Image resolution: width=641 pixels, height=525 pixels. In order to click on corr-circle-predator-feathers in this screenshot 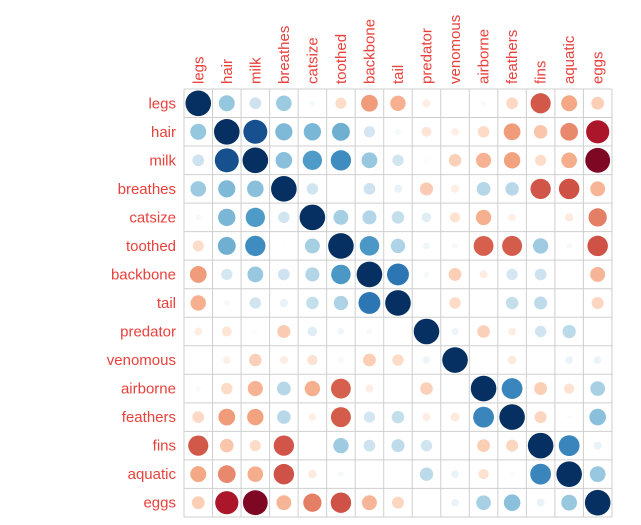, I will do `click(512, 331)`.